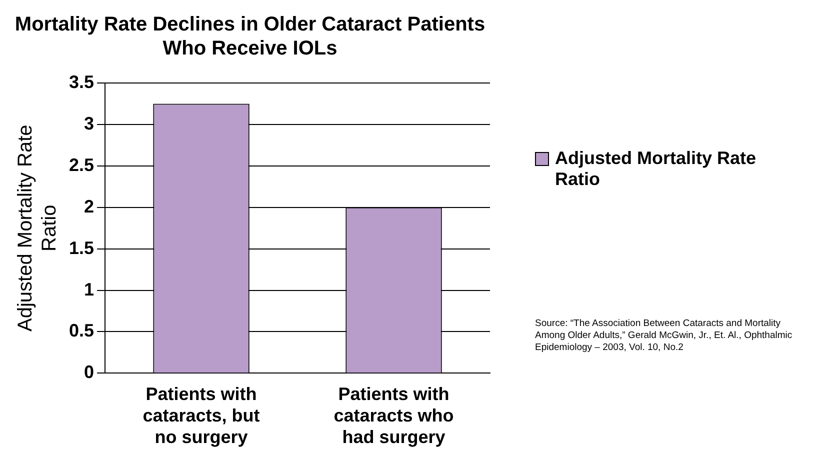  Describe the element at coordinates (664, 336) in the screenshot. I see `source-note: Source: “The Association Between Cataracts and Mortality Among Older Adults,” Gerald McGwin, Jr., Et. Al., Ophthalmic Epidemiology – 2003, Vol. 10, No.2` at that location.